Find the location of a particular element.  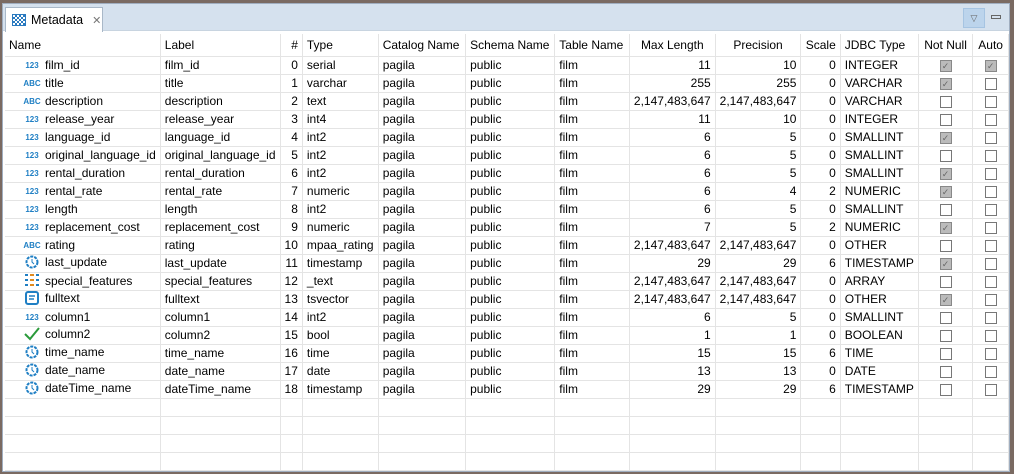

column-header: Scale is located at coordinates (820, 45).